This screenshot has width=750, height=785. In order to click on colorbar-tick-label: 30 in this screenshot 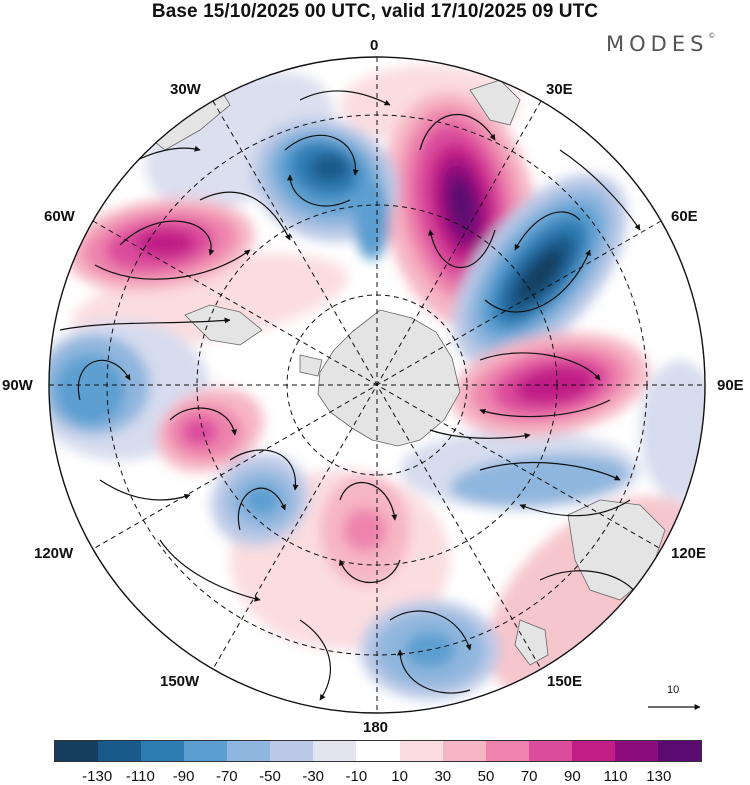, I will do `click(443, 776)`.